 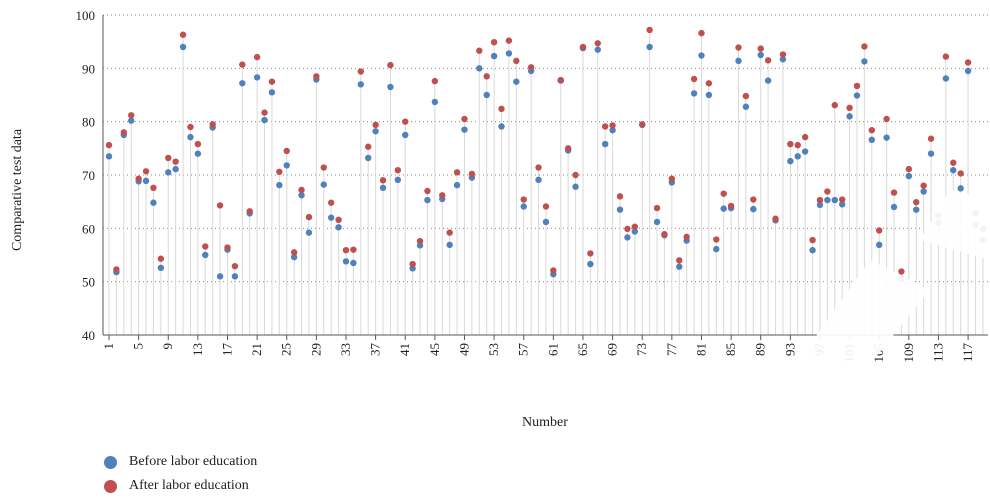 What do you see at coordinates (700, 349) in the screenshot?
I see `x-tick-label: 81` at bounding box center [700, 349].